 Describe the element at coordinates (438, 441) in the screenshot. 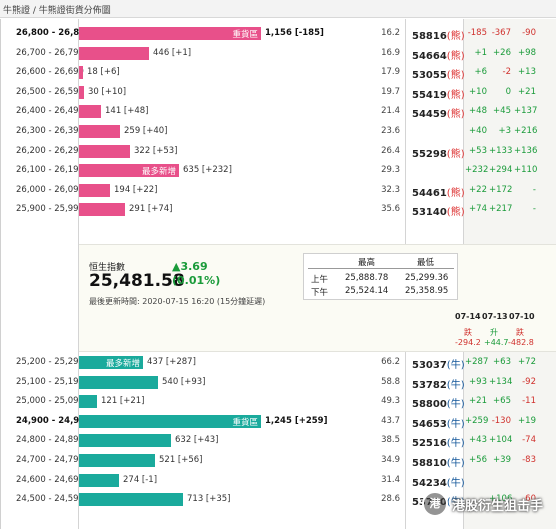

I see `warrant-code-link: 52516(牛)` at that location.